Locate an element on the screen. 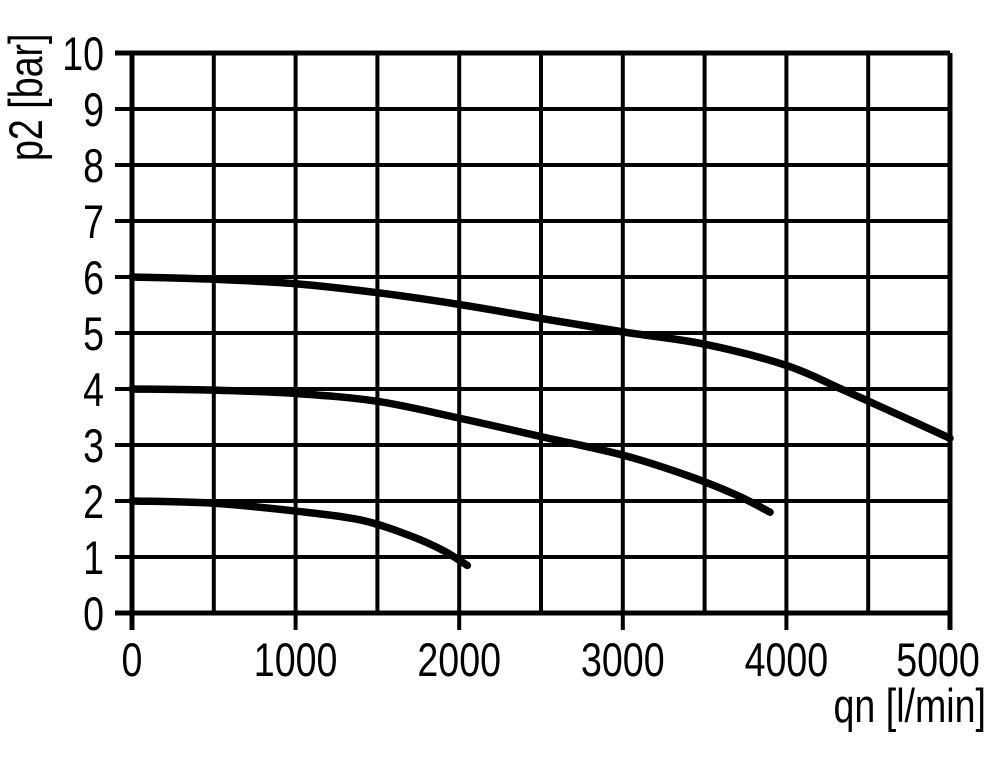 Image resolution: width=1000 pixels, height=764 pixels. y-tick-label-8: 8 is located at coordinates (93, 166).